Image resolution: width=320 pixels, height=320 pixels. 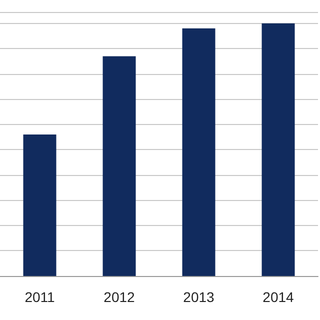 I want to click on x-tick-label: 2011, so click(x=40, y=297).